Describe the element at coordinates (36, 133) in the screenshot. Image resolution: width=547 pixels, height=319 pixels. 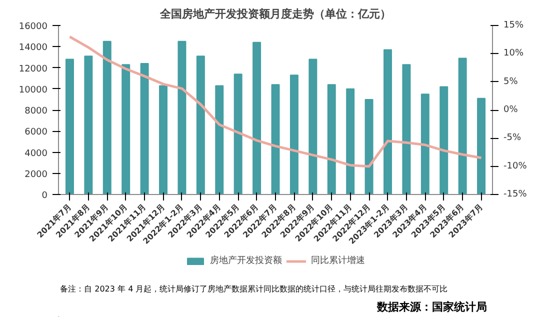
I see `y-tick-label: 6000` at that location.